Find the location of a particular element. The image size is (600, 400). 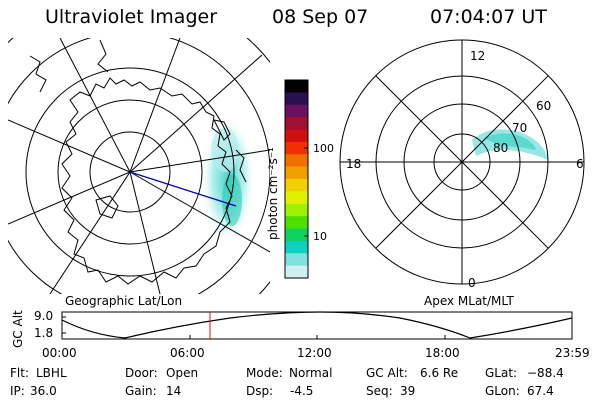

gain-value: 14 is located at coordinates (174, 391).